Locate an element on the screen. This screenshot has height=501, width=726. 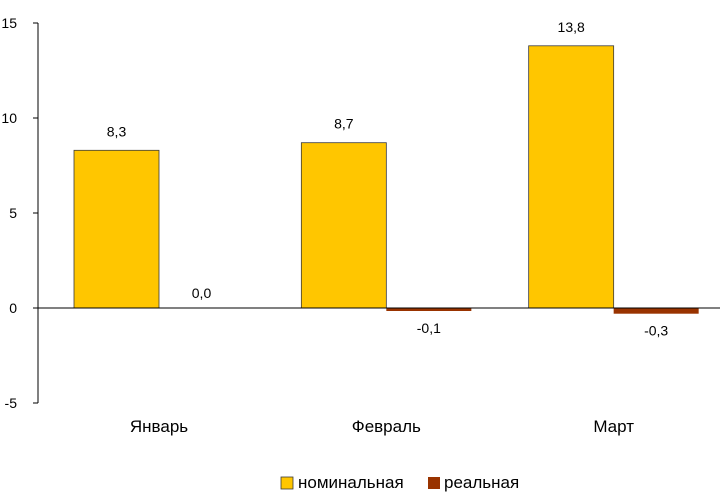
legend-swatch-real is located at coordinates (434, 483).